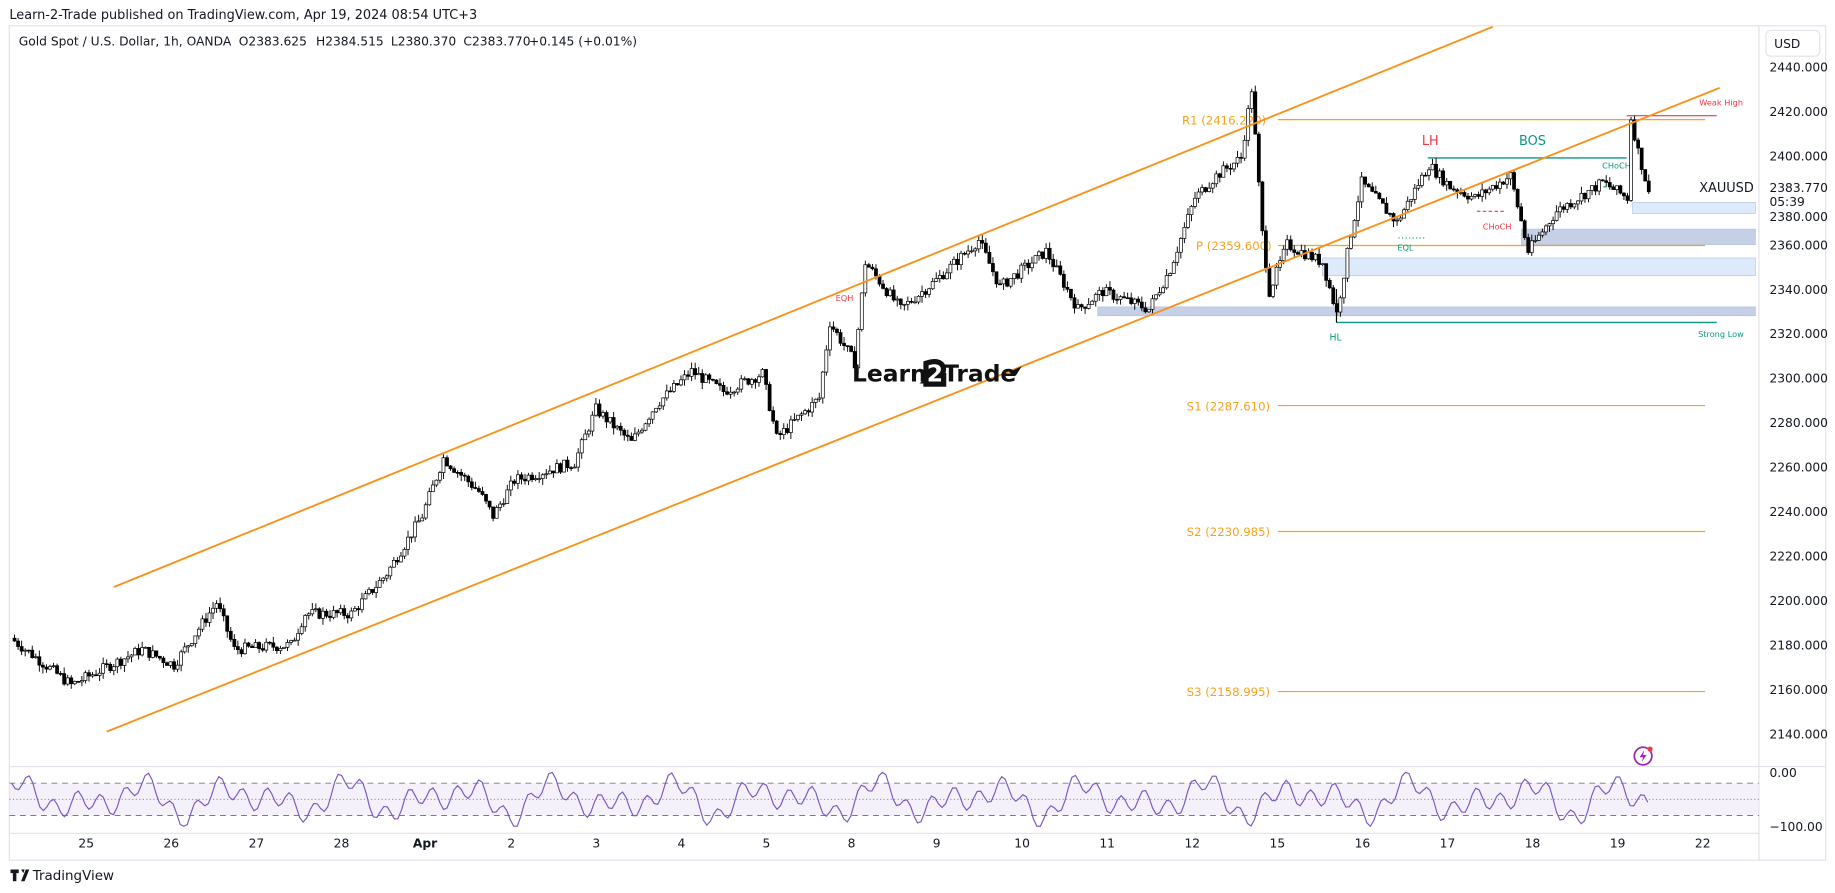 This screenshot has height=893, width=1835. I want to click on time-tick: 3, so click(596, 843).